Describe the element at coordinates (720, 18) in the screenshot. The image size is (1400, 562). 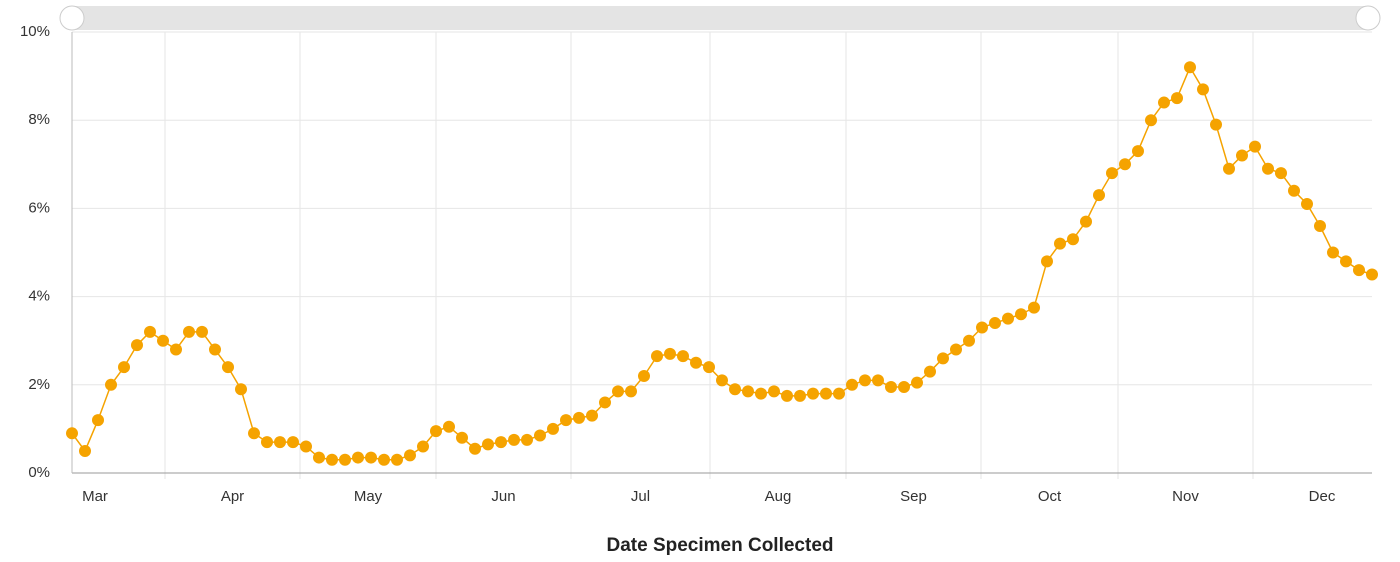
I see `scrollbar` at that location.